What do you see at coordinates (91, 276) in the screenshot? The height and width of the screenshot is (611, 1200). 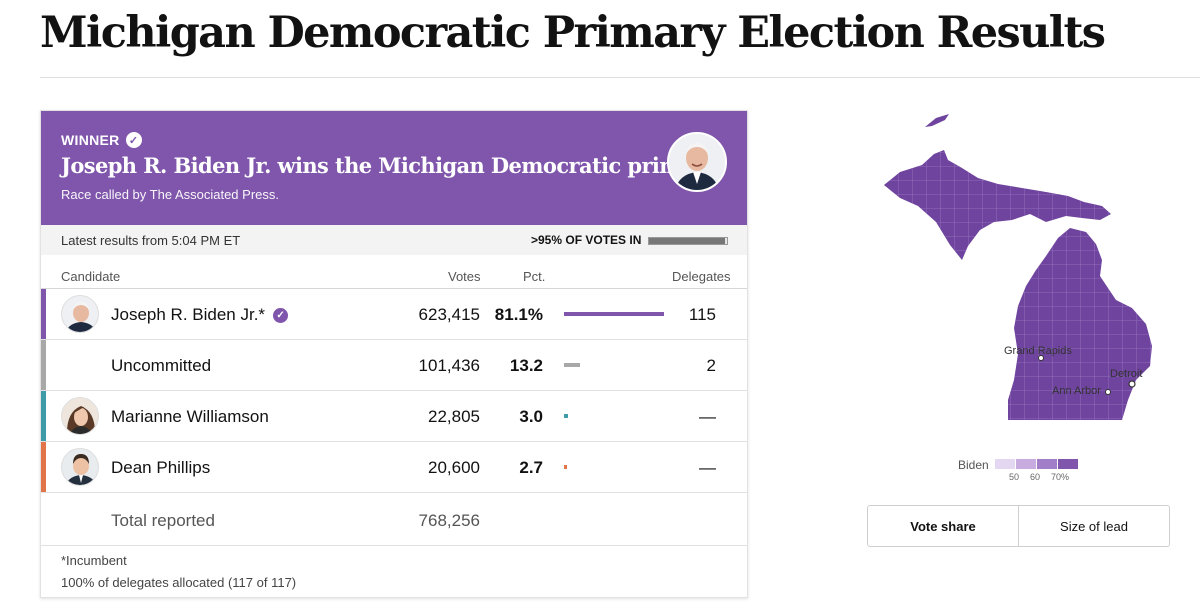 I see `header-candidate: Candidate` at bounding box center [91, 276].